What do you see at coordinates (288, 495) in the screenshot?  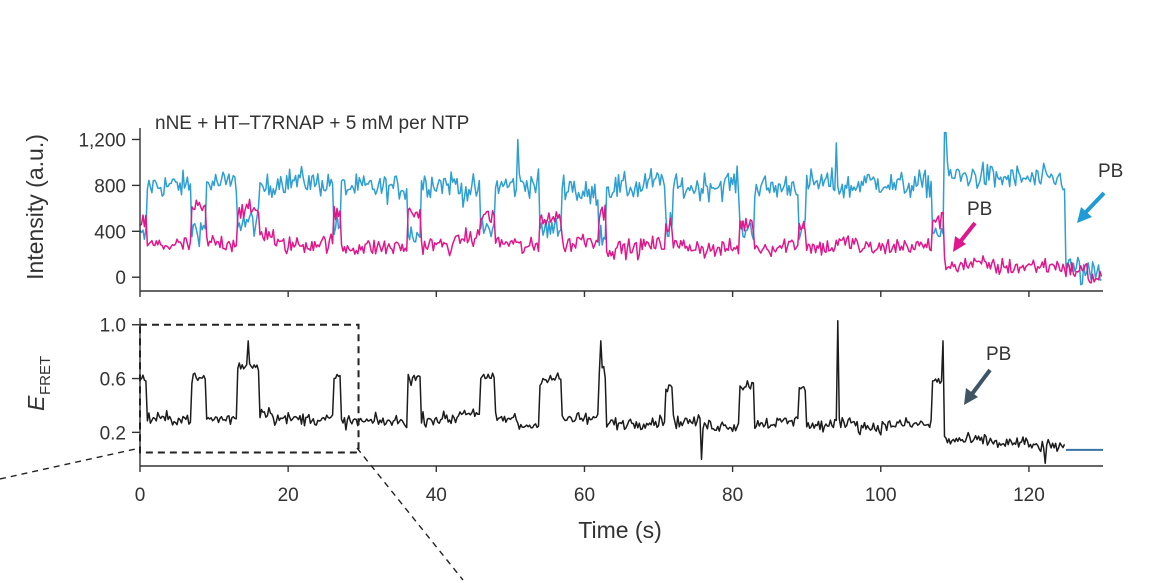 I see `fret-xtick-label: 20` at bounding box center [288, 495].